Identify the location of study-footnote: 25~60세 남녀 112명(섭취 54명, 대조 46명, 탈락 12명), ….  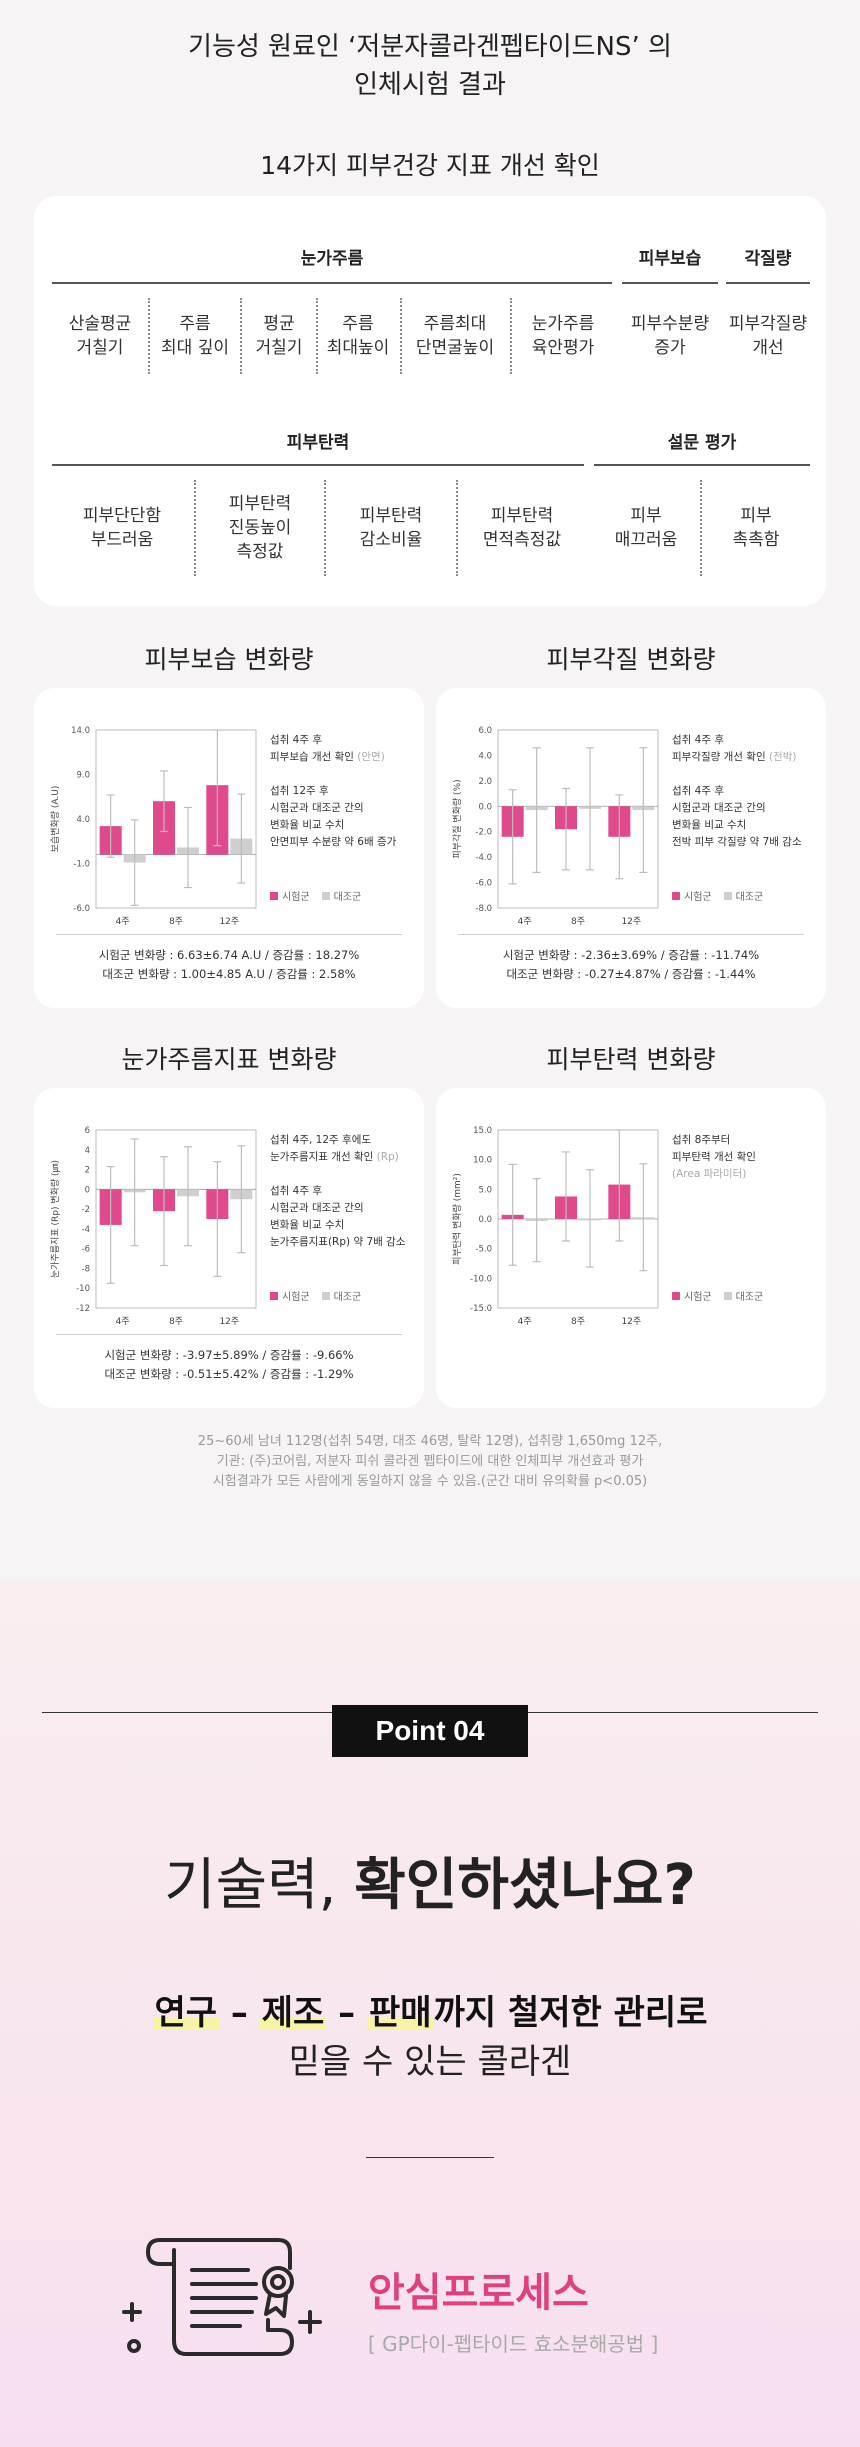
(430, 1462).